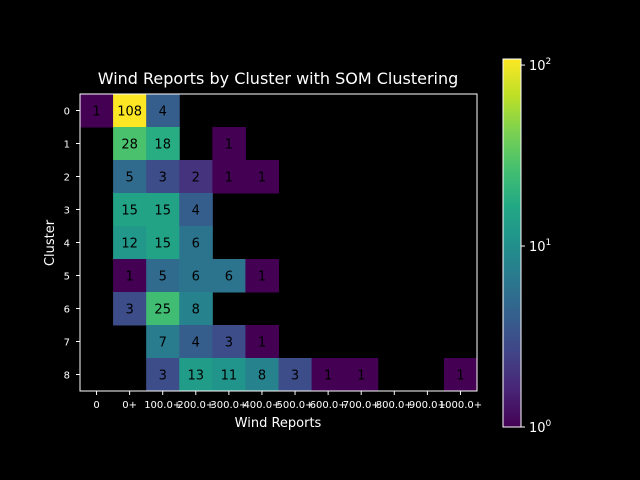 The width and height of the screenshot is (640, 480). Describe the element at coordinates (67, 310) in the screenshot. I see `y-tick-label: 6` at that location.